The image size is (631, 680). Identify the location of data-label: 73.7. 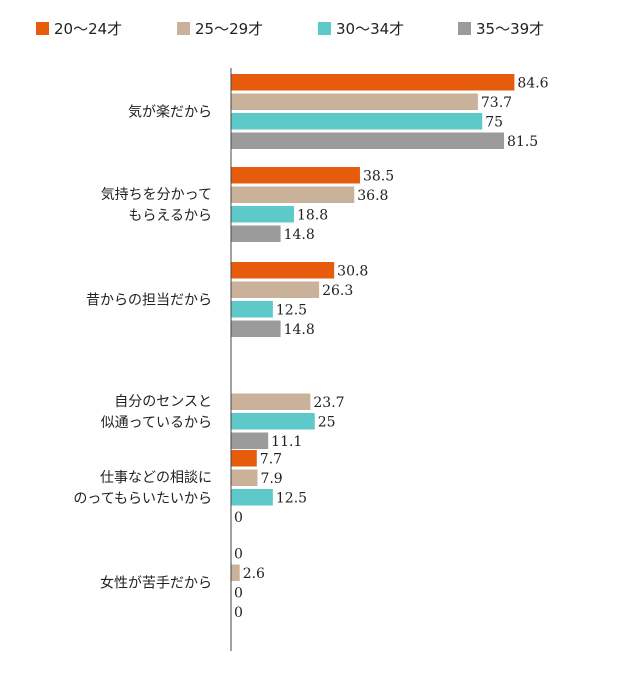
(496, 103).